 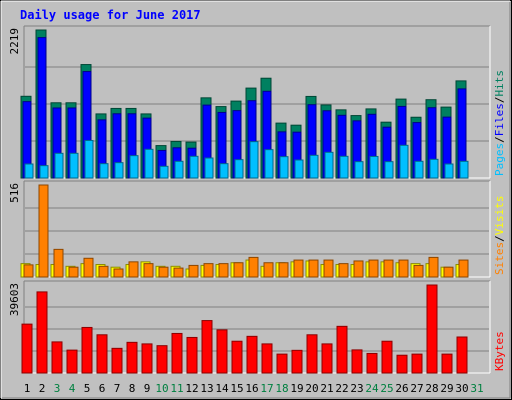 I want to click on x-tick-label: 25, so click(x=386, y=388).